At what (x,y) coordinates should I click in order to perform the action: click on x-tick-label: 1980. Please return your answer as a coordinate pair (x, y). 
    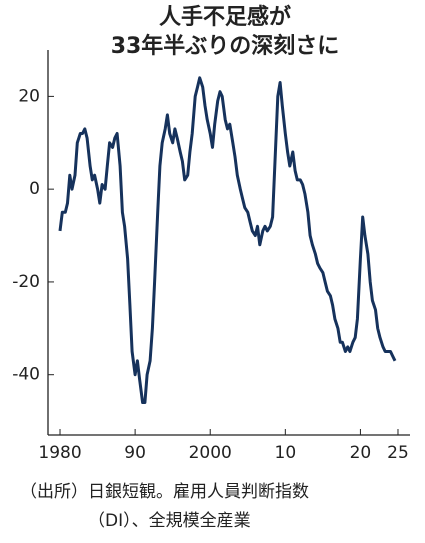
    Looking at the image, I should click on (59, 453).